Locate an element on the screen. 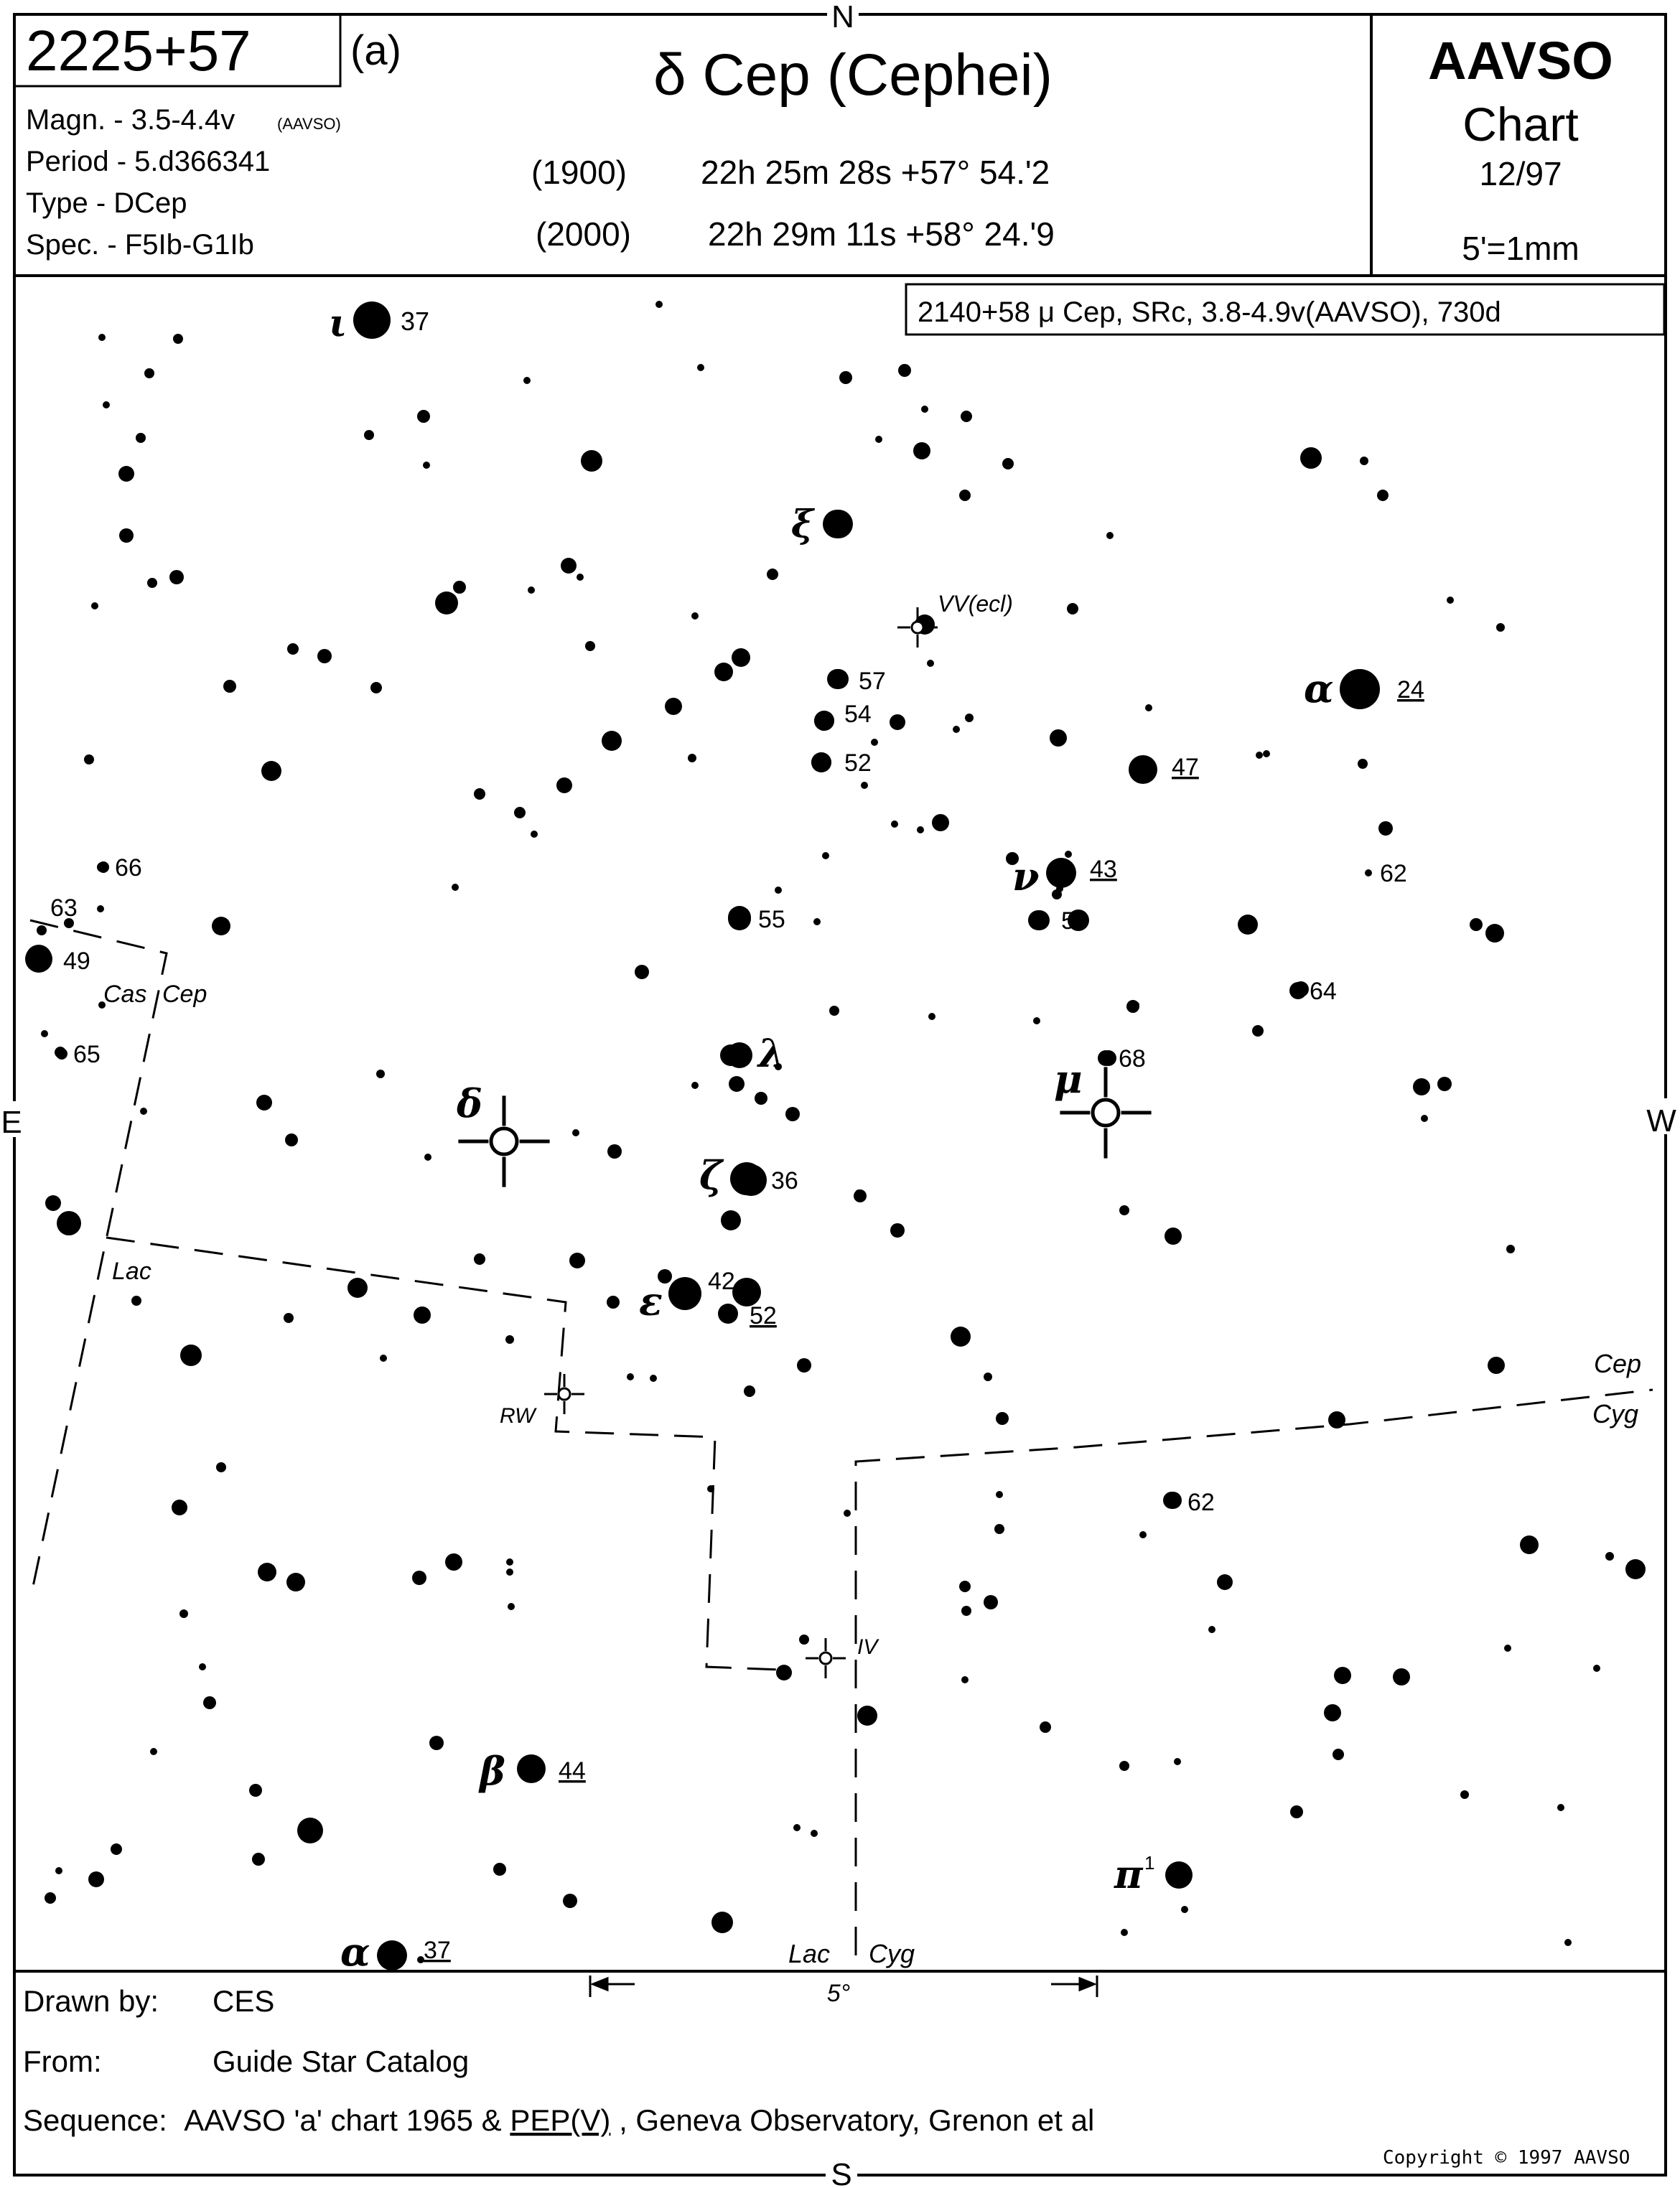  variable-ring is located at coordinates (564, 1394).